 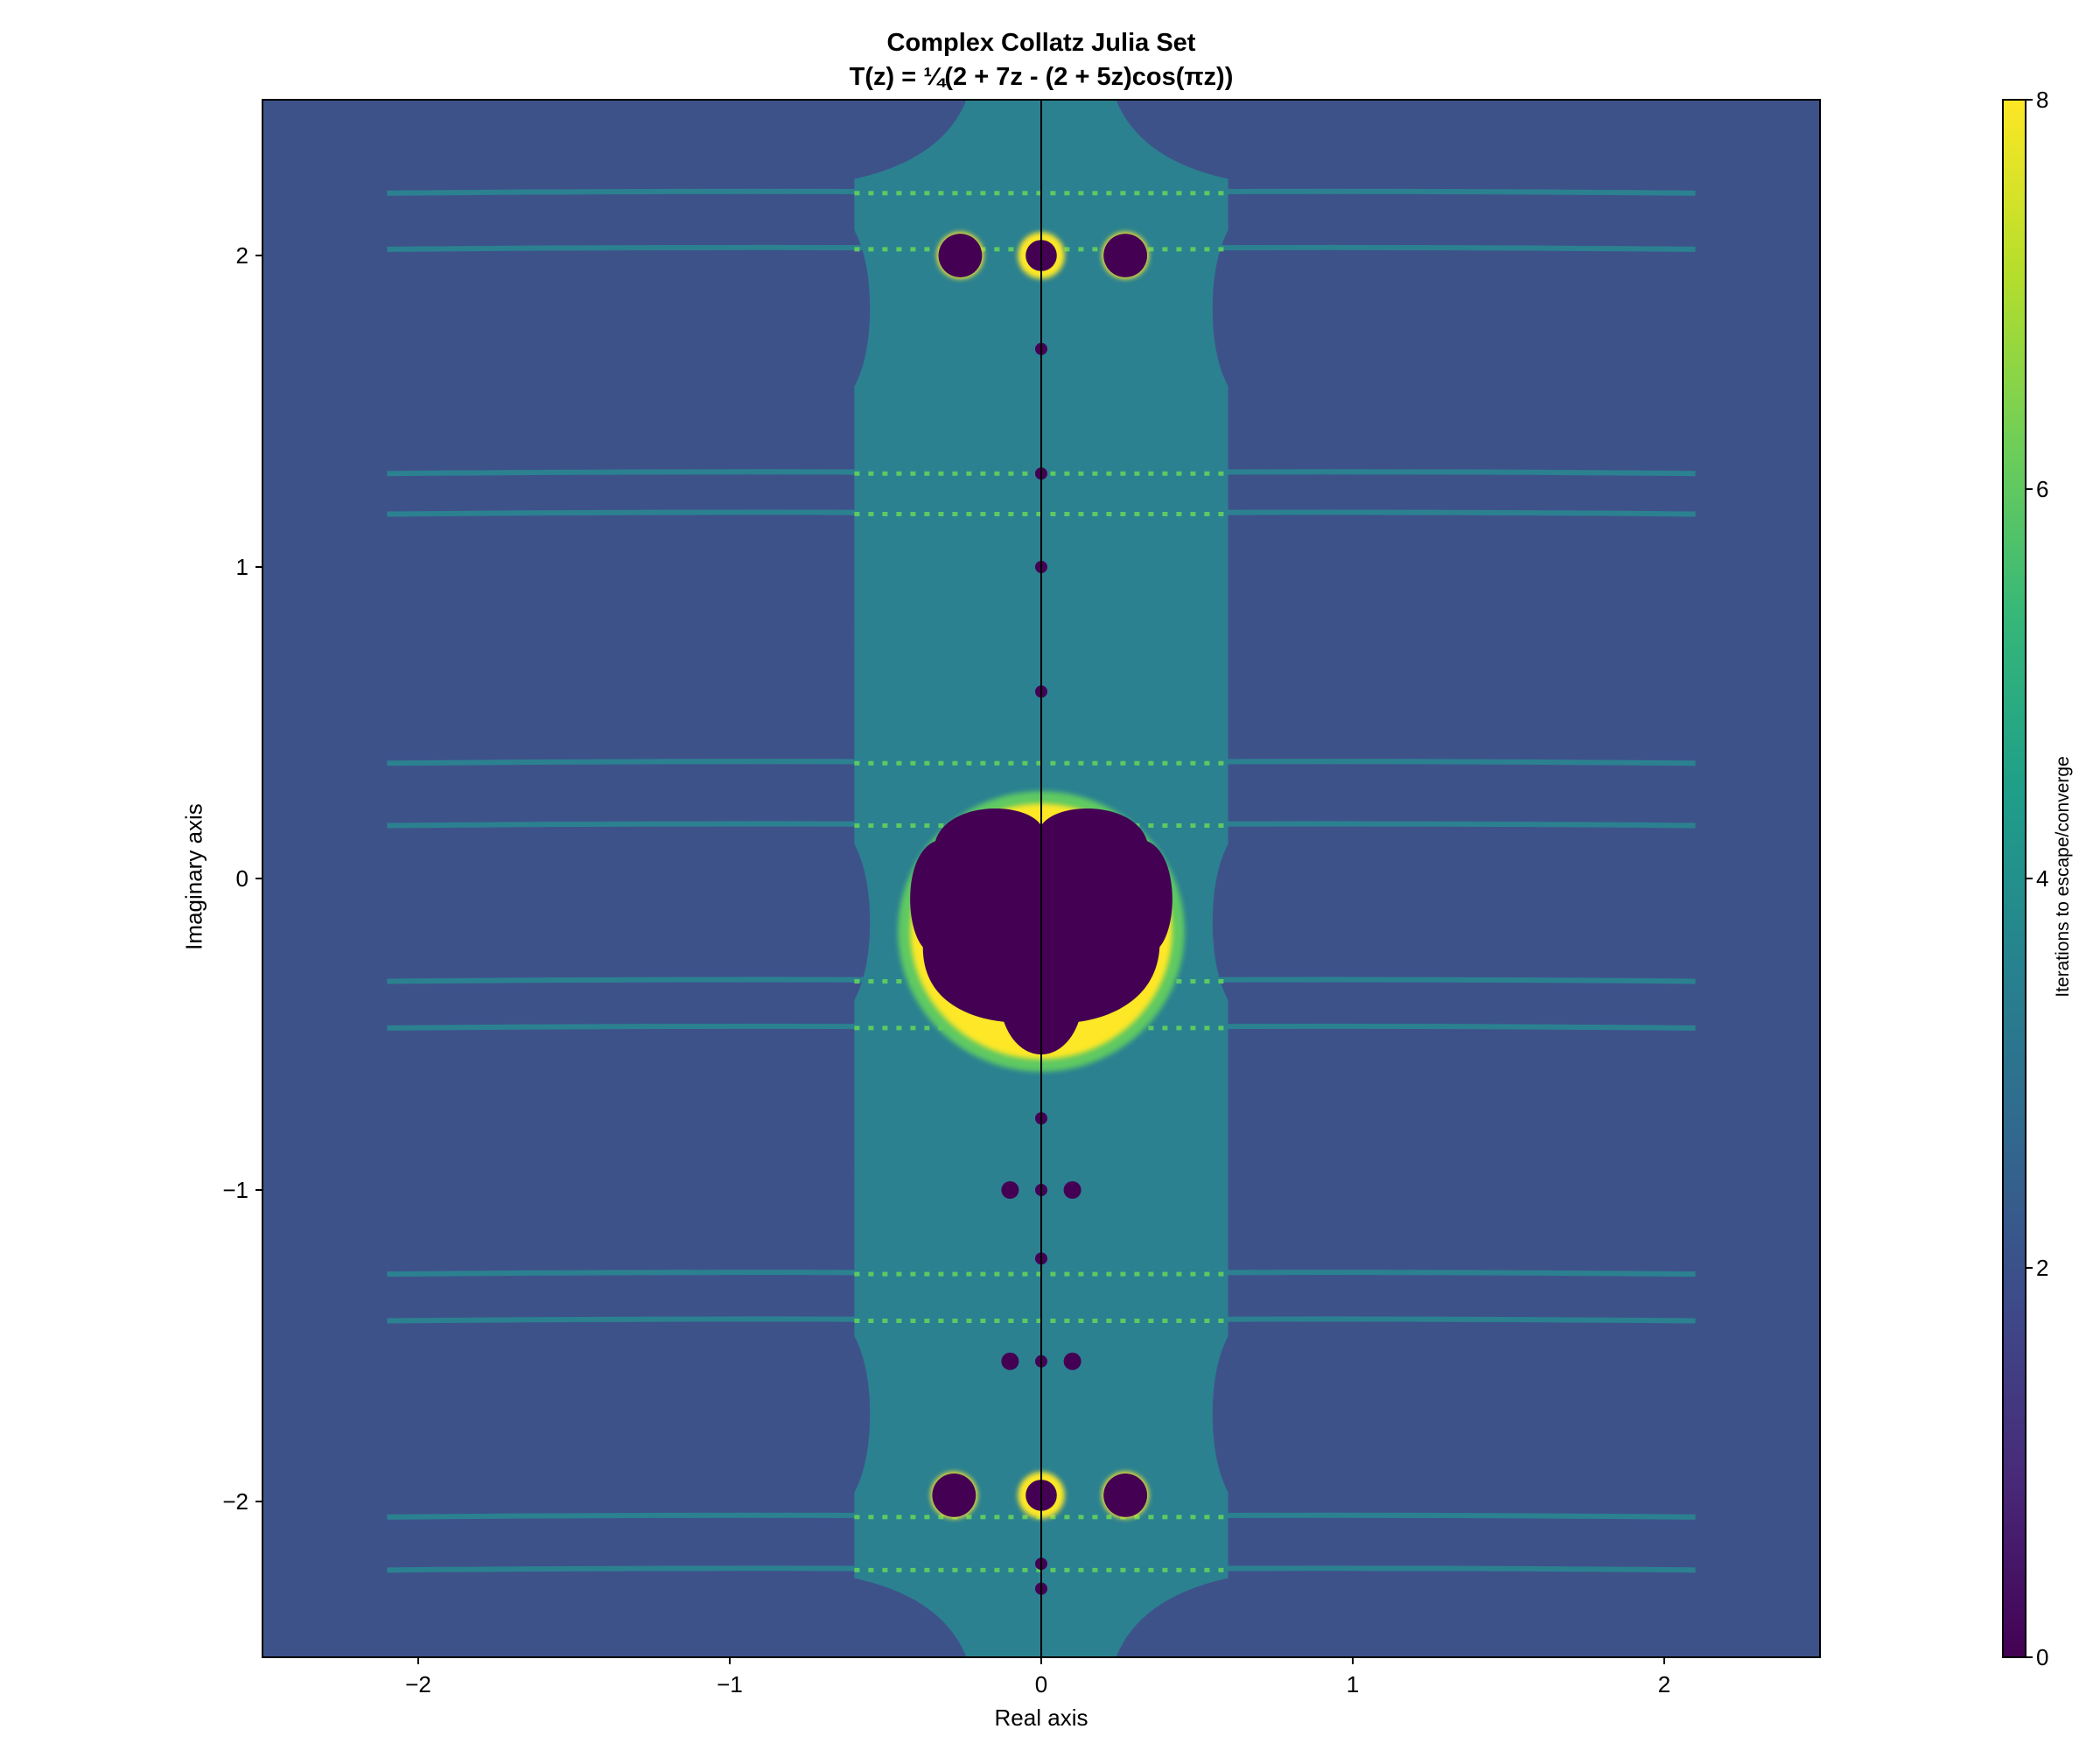 I want to click on colorbar-gradient, so click(x=2014, y=878).